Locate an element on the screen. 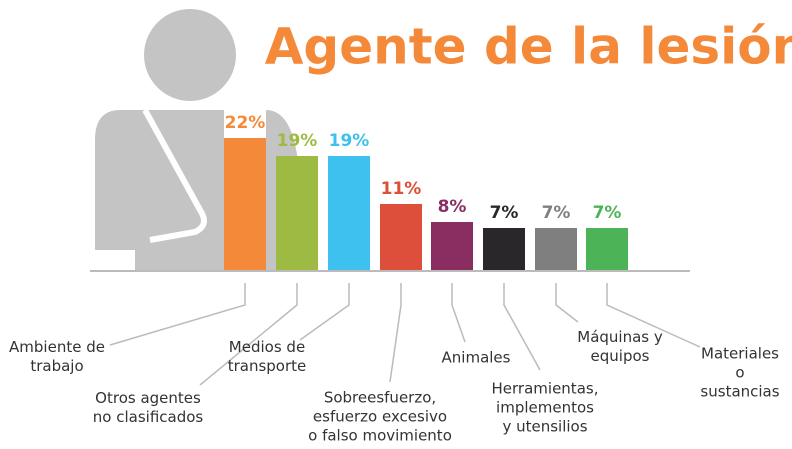 Image resolution: width=792 pixels, height=449 pixels. category-label: Máquinas y equipos is located at coordinates (620, 346).